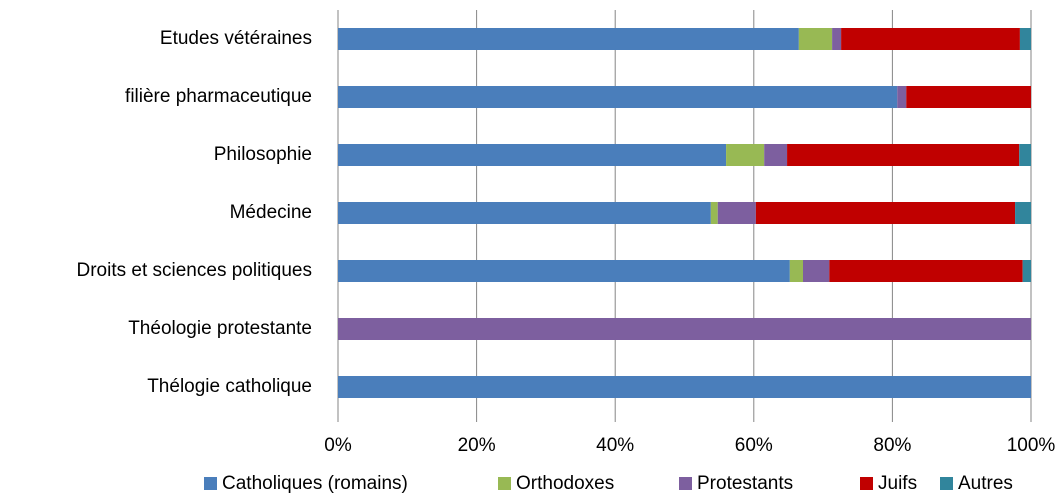 The height and width of the screenshot is (498, 1062). Describe the element at coordinates (565, 483) in the screenshot. I see `legend-label: Orthodoxes` at that location.